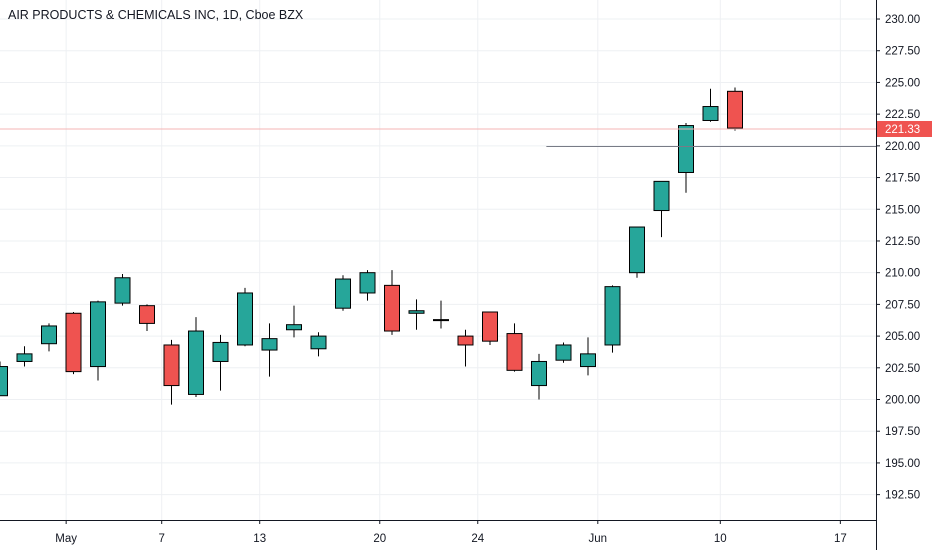  Describe the element at coordinates (477, 539) in the screenshot. I see `x-tick-label: 24` at that location.